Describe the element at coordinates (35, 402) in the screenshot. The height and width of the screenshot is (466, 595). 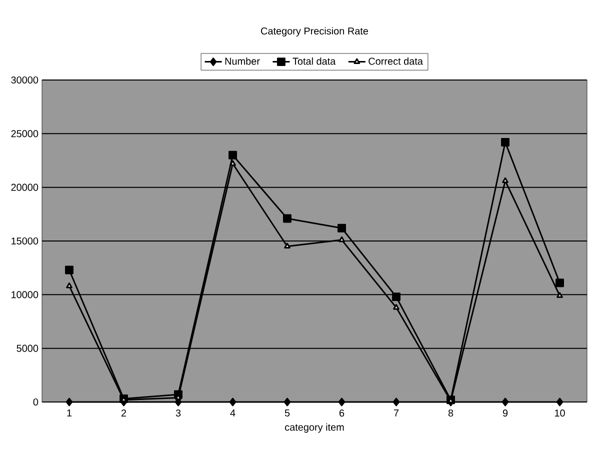
I see `y-tick-label: 0` at that location.